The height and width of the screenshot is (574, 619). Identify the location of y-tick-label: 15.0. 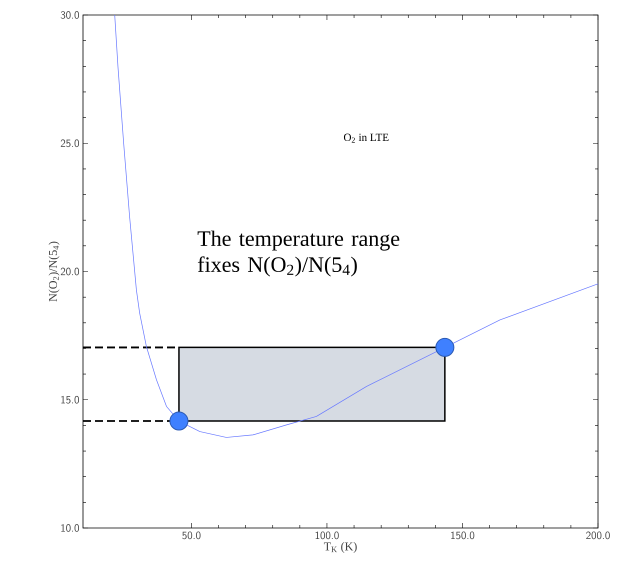
(70, 400).